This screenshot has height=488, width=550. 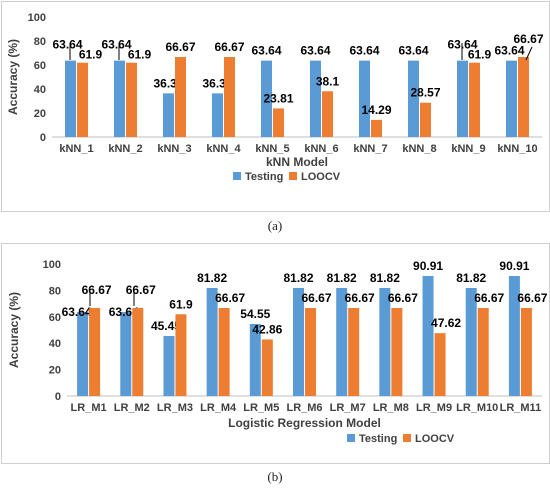 What do you see at coordinates (275, 225) in the screenshot?
I see `caption-a: (a)` at bounding box center [275, 225].